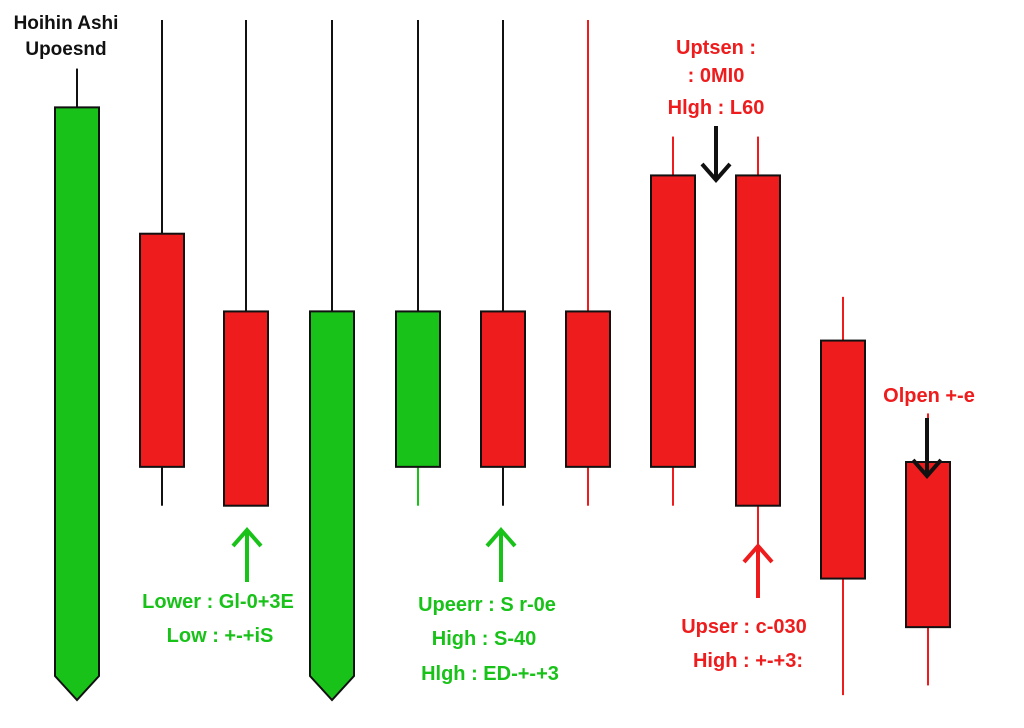  Describe the element at coordinates (843, 459) in the screenshot. I see `candle-10-body` at that location.